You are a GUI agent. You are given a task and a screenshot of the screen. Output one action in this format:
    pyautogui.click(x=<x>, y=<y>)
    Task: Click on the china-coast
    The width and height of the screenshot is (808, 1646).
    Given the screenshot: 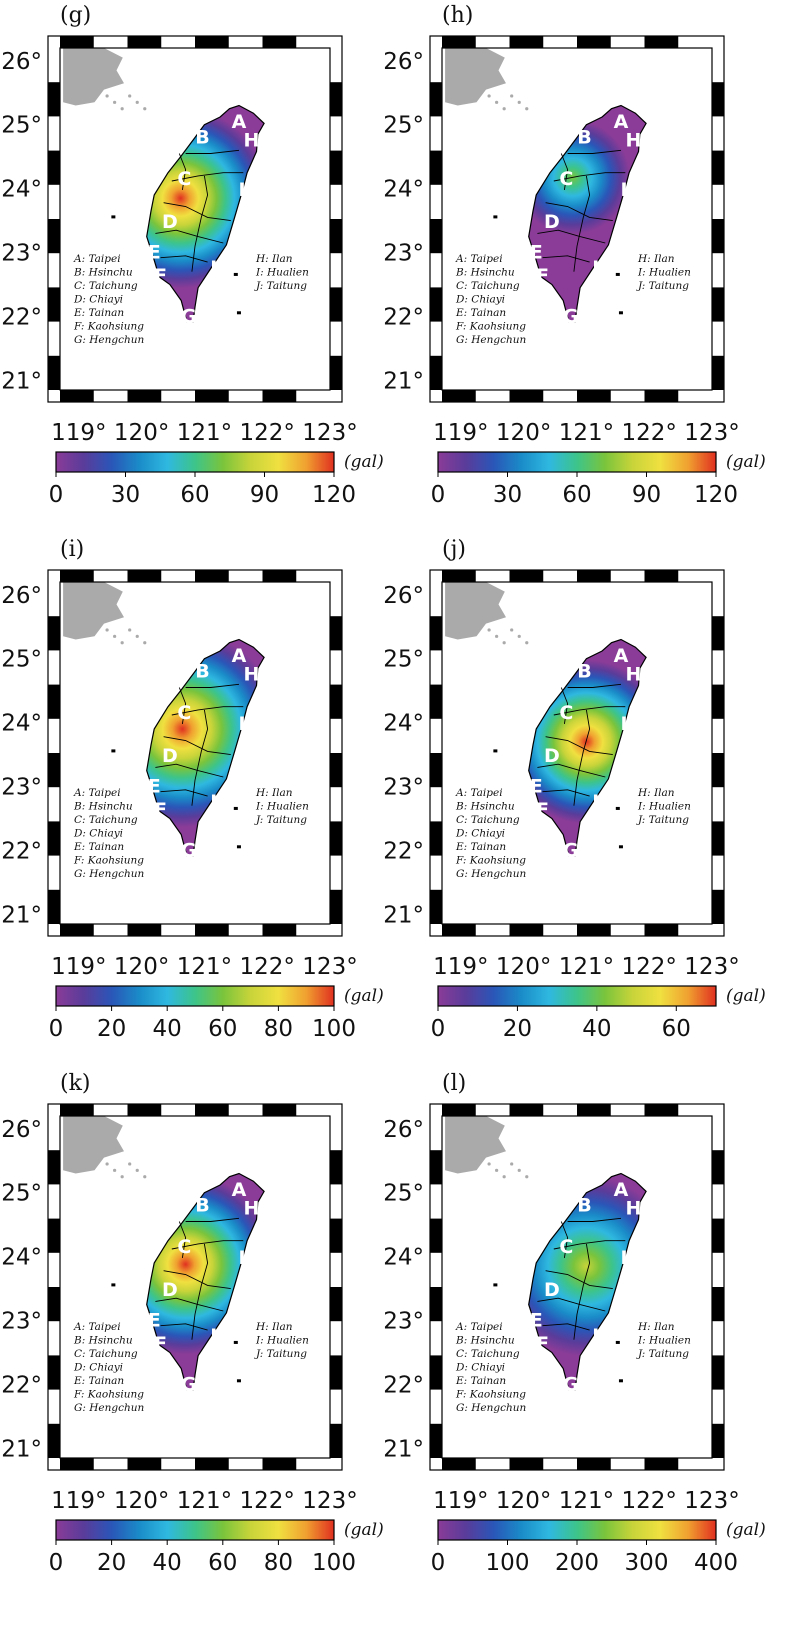 What is the action you would take?
    pyautogui.click(x=93, y=1145)
    